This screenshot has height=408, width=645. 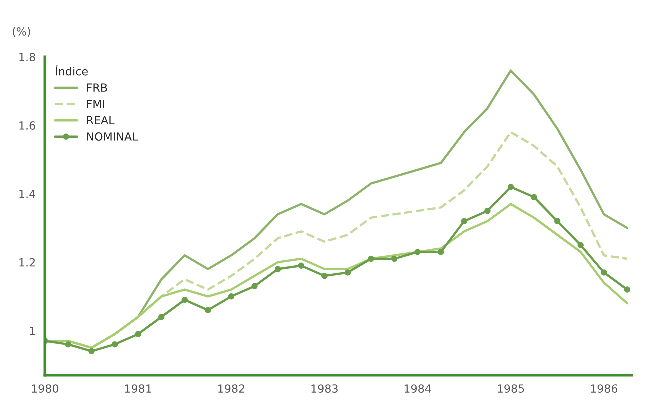 What do you see at coordinates (112, 136) in the screenshot?
I see `legend-label: NOMINAL` at bounding box center [112, 136].